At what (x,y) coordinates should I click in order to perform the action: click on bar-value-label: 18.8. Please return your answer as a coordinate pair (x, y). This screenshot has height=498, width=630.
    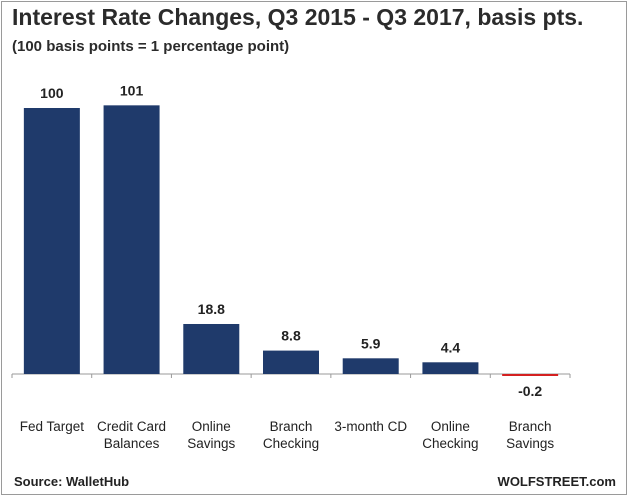
    Looking at the image, I should click on (211, 309).